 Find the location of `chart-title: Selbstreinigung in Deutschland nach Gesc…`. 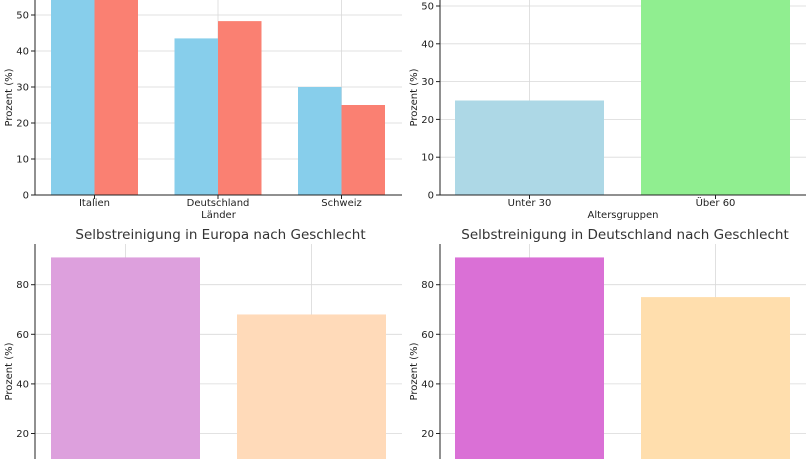

chart-title: Selbstreinigung in Deutschland nach Gesc… is located at coordinates (625, 235).